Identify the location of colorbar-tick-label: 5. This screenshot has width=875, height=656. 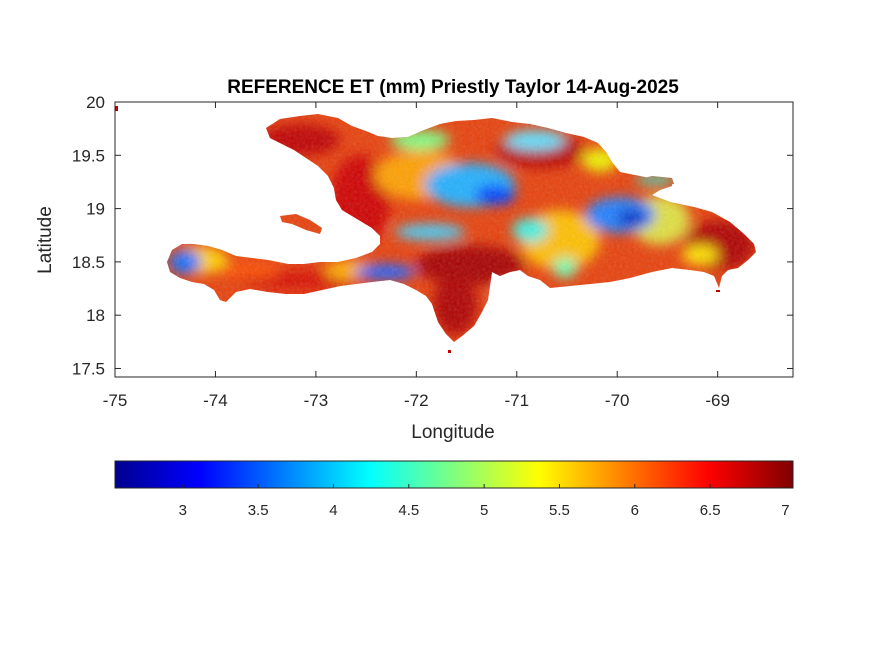
(484, 510).